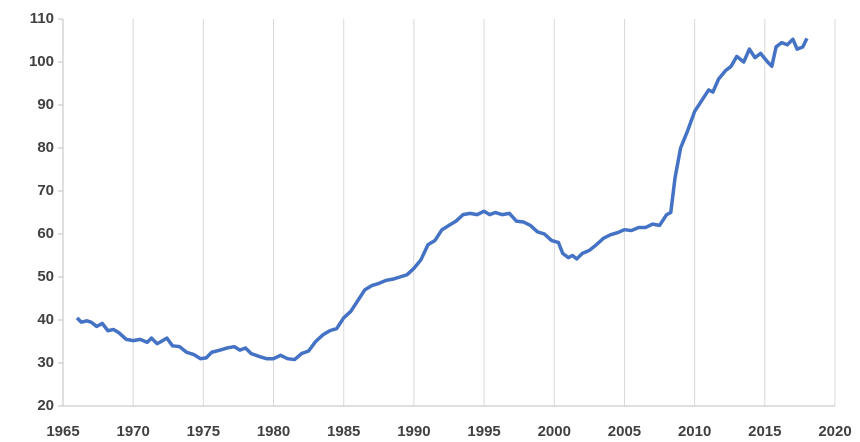 The width and height of the screenshot is (860, 442). I want to click on y-tick-label: 80, so click(45, 147).